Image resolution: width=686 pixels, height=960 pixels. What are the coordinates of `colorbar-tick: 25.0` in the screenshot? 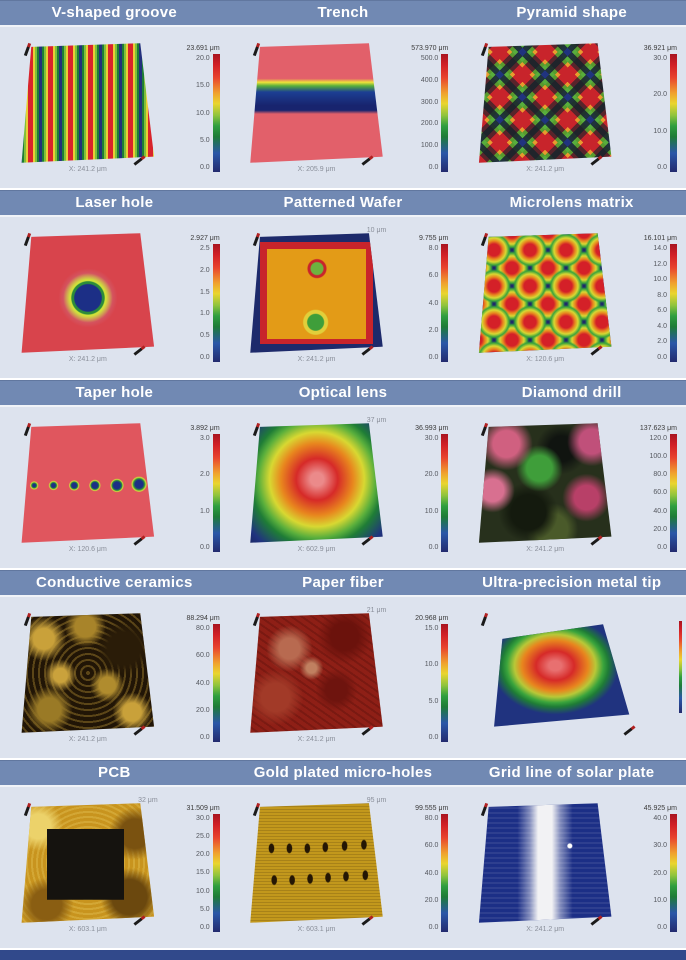 It's located at (203, 837).